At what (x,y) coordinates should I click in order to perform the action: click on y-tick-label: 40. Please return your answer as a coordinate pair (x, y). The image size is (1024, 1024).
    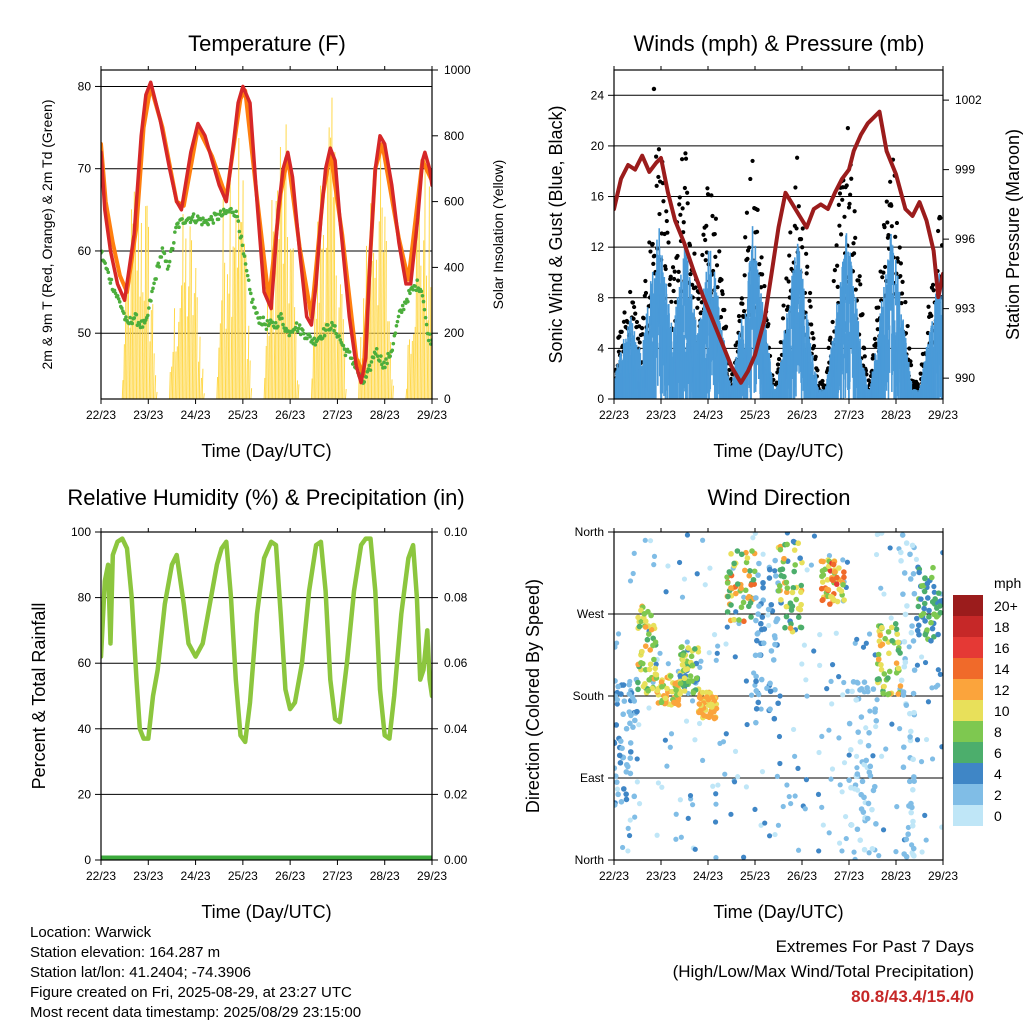
    Looking at the image, I should click on (85, 729).